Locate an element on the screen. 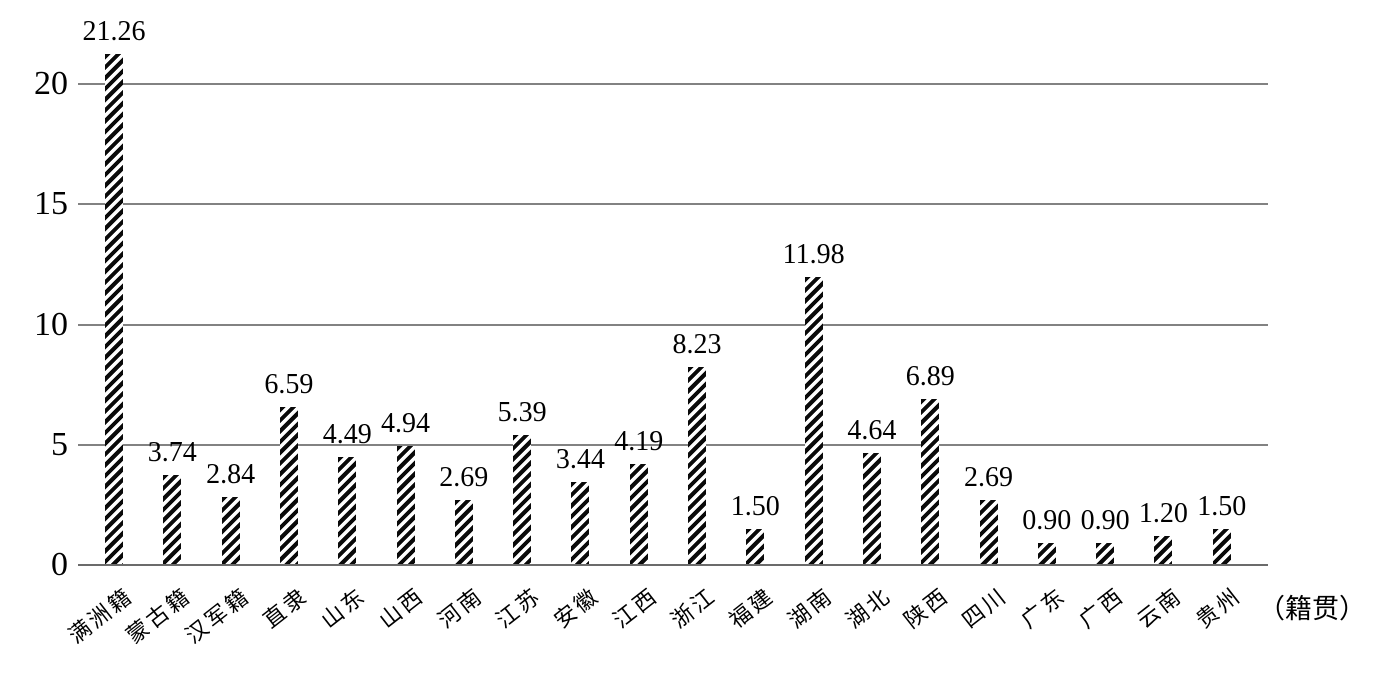 This screenshot has width=1380, height=678. x-axis-label: 山东 is located at coordinates (344, 607).